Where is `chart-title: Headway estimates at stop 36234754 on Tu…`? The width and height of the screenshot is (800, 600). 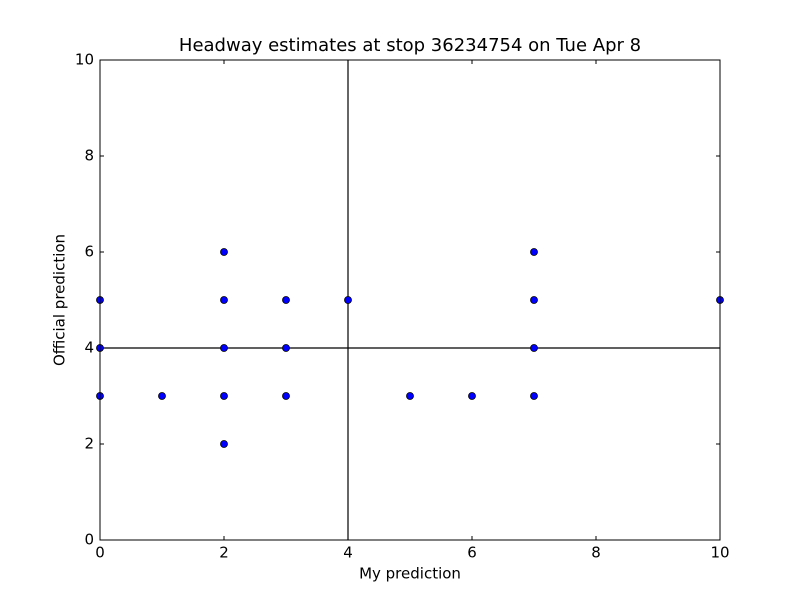
chart-title: Headway estimates at stop 36234754 on Tu… is located at coordinates (410, 45).